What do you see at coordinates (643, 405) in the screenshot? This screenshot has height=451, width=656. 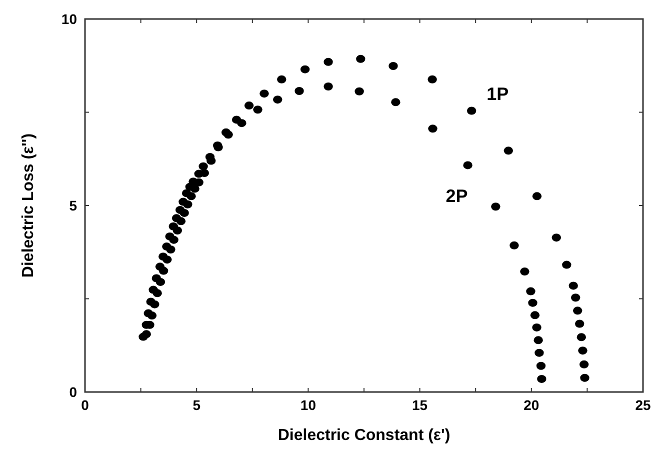 I see `x-tick-label: 25` at bounding box center [643, 405].